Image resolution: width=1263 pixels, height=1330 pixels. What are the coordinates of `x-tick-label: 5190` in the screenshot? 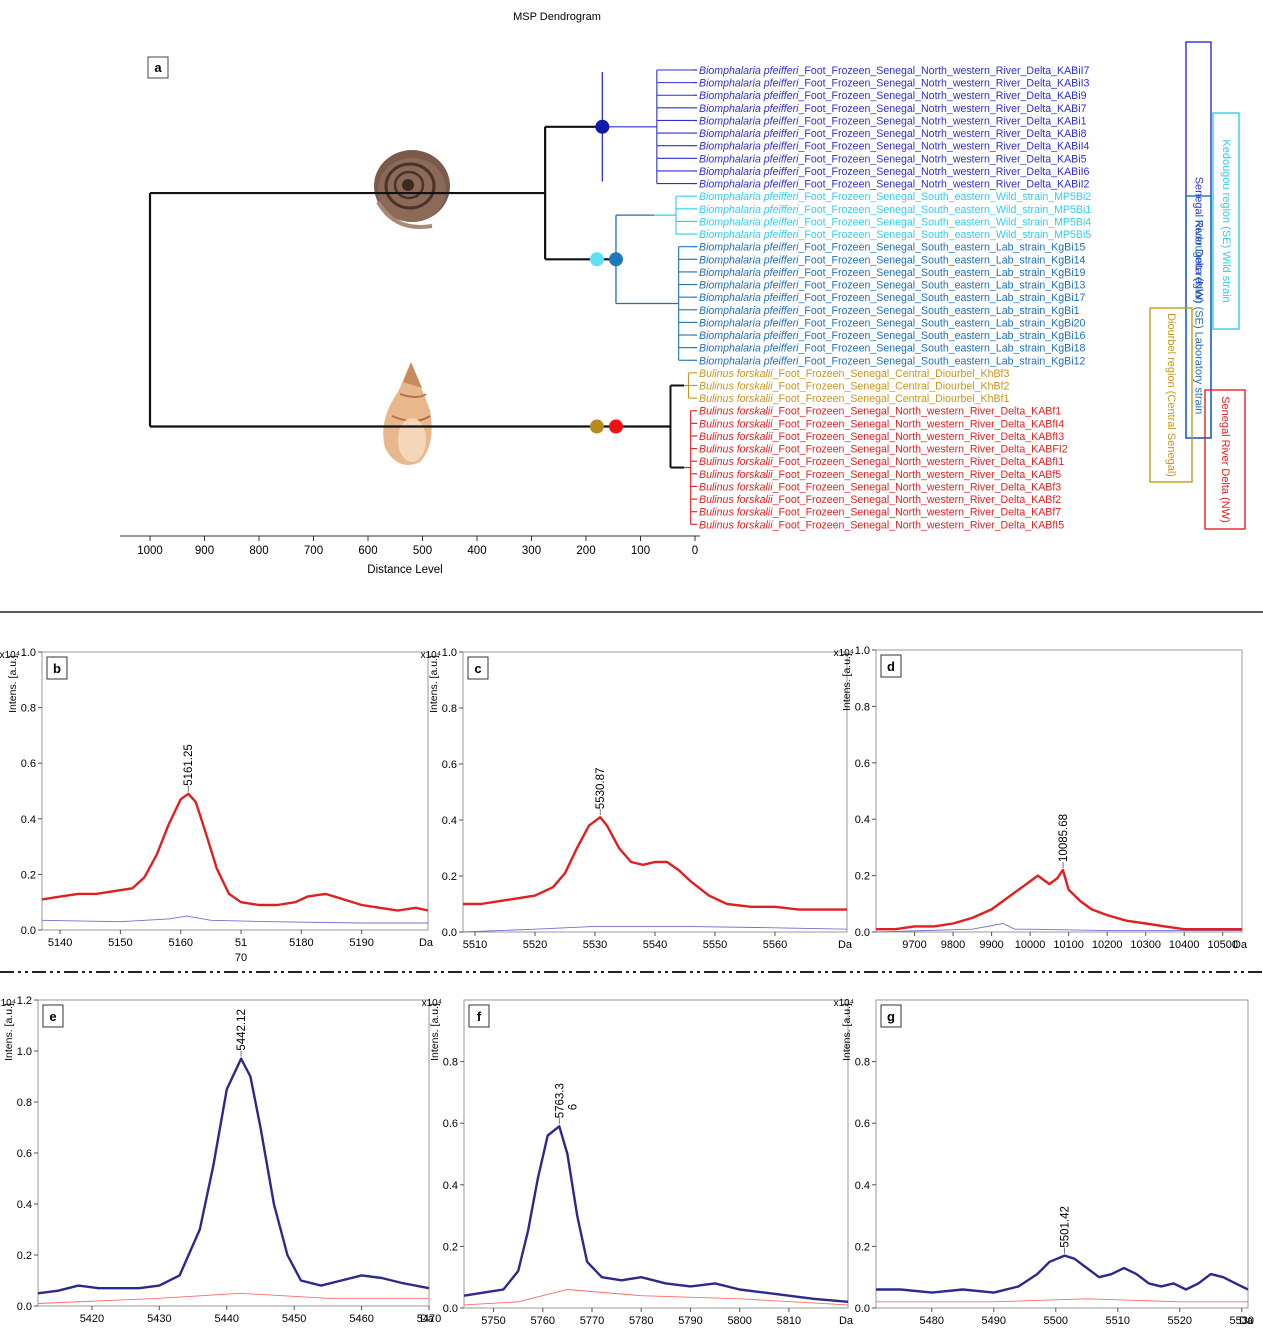 It's located at (361, 943).